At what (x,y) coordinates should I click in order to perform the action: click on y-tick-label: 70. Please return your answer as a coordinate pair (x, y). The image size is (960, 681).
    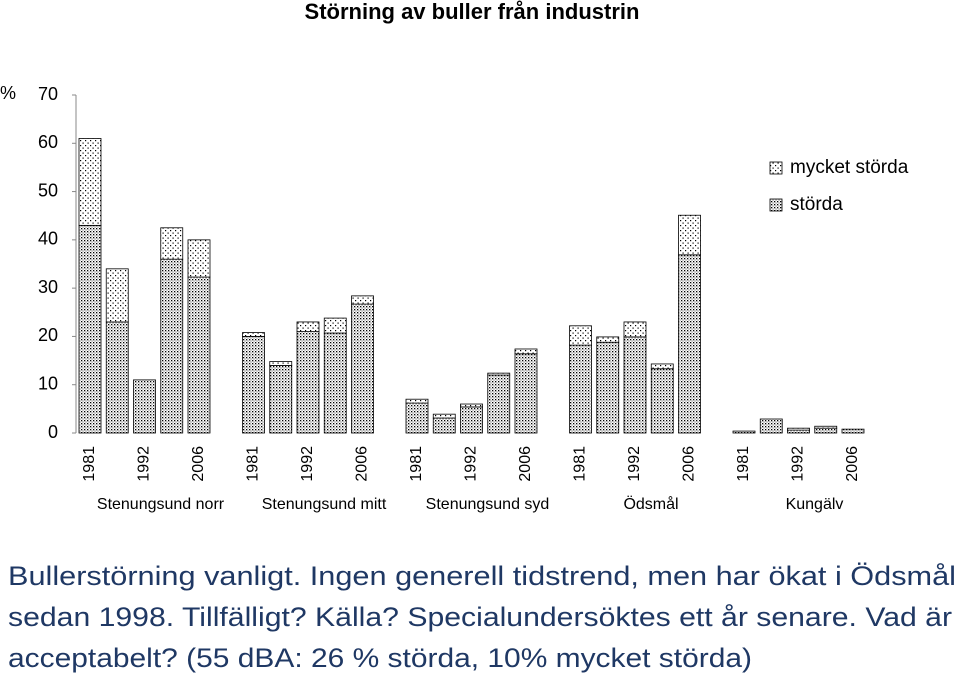
    Looking at the image, I should click on (48, 94).